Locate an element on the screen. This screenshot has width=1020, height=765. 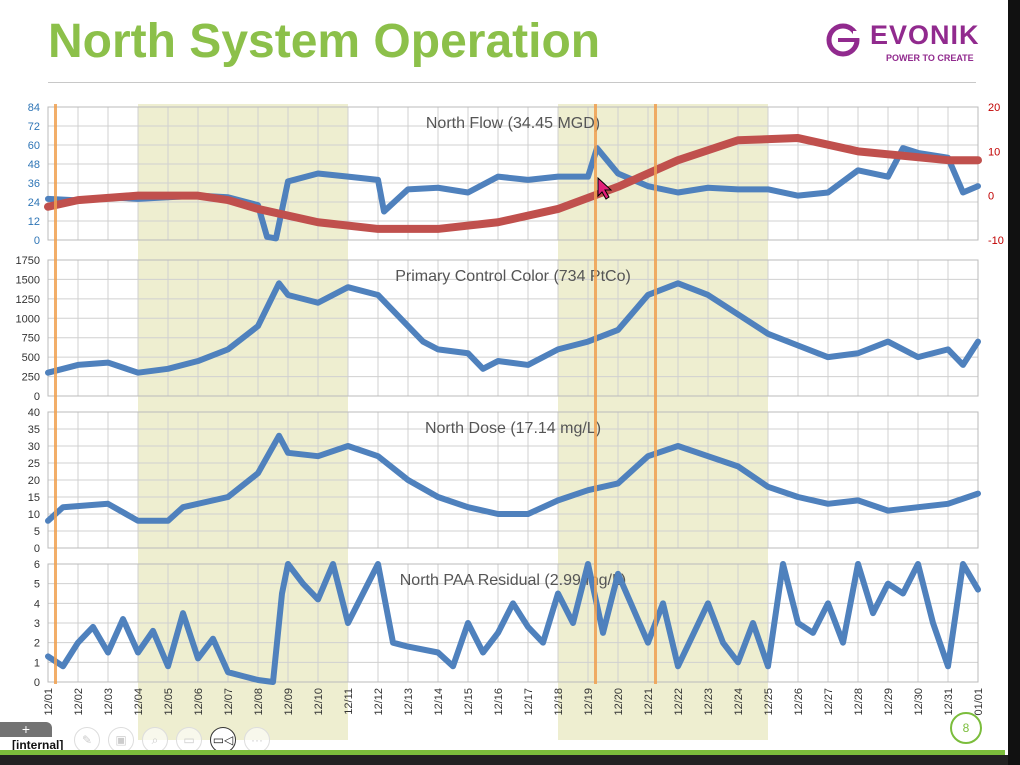
x-tick-label: 01/01 is located at coordinates (979, 702).